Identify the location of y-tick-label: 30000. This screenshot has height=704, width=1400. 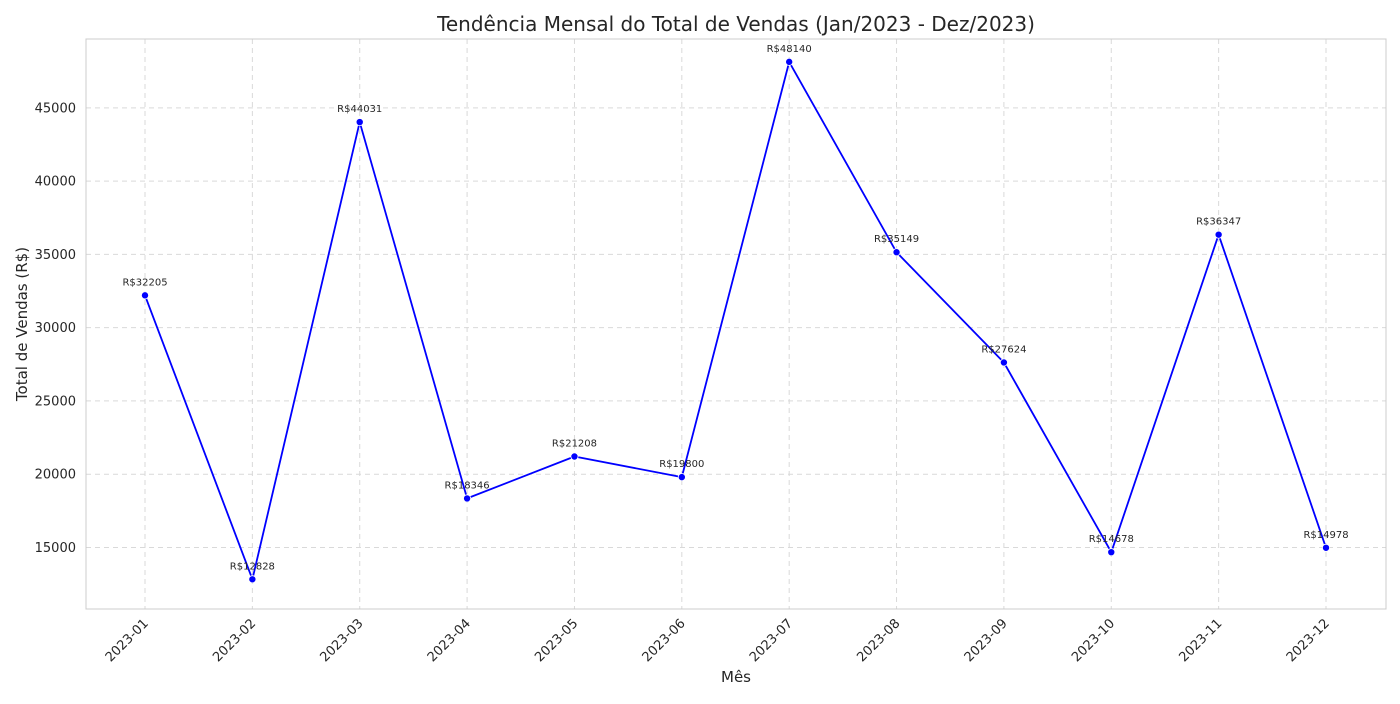
(55, 328).